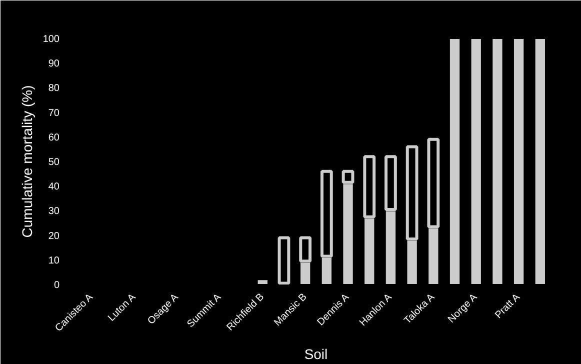 The image size is (581, 364). I want to click on x-axis-title: Soil, so click(316, 354).